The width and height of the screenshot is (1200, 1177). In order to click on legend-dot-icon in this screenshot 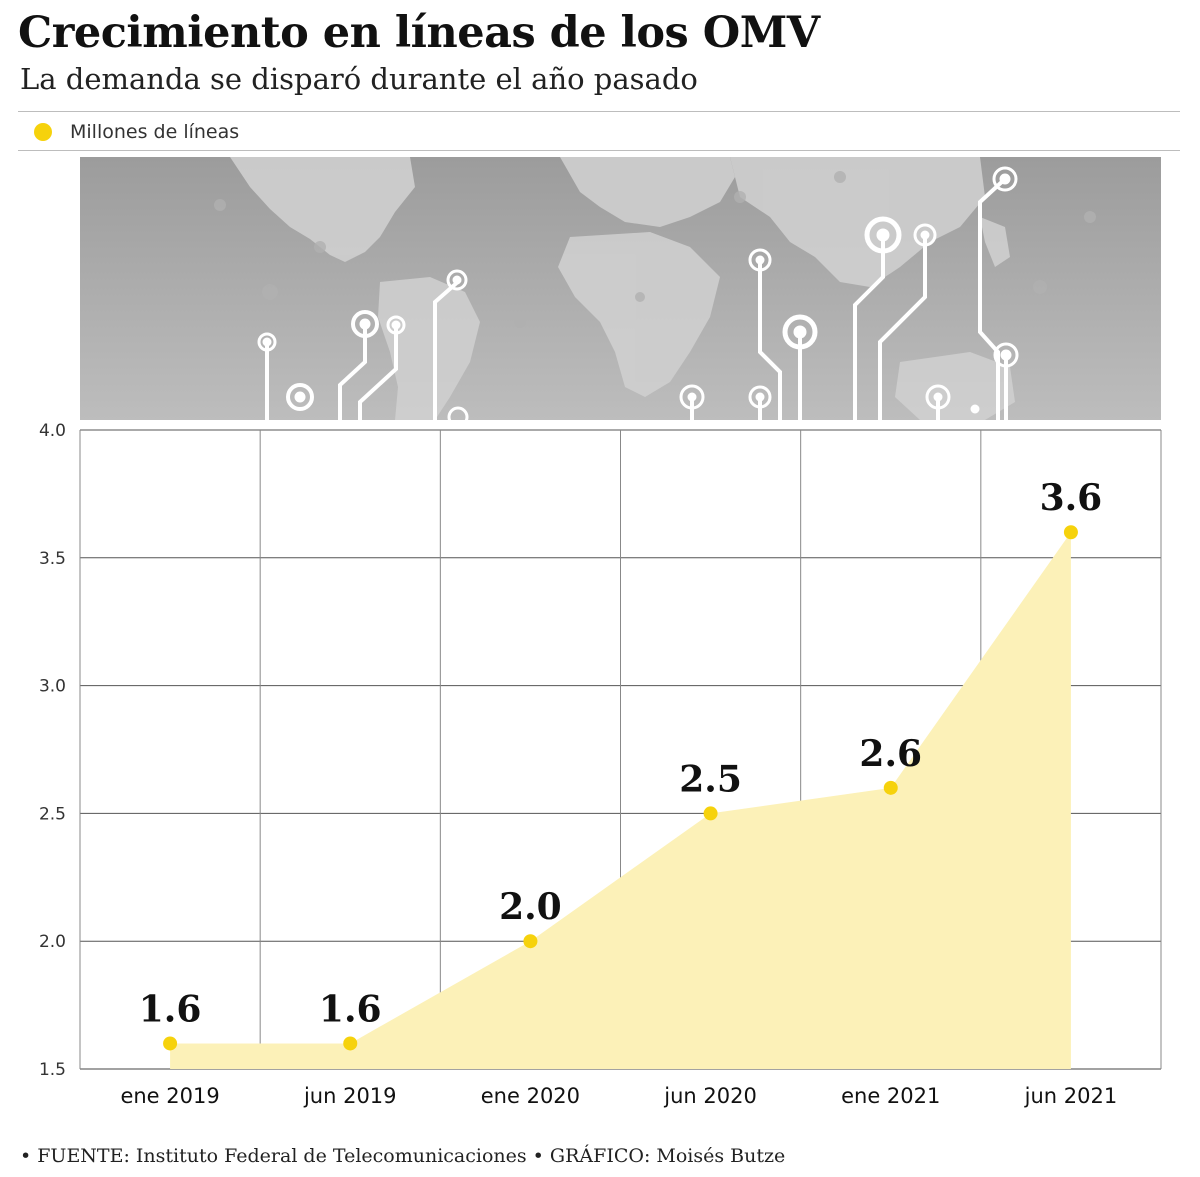, I will do `click(43, 132)`.